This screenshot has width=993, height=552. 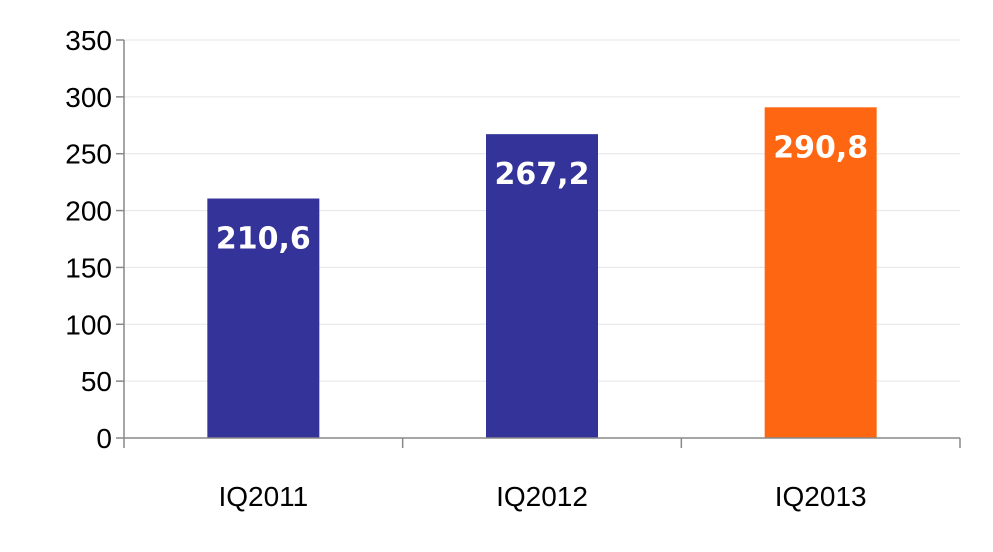 What do you see at coordinates (542, 496) in the screenshot?
I see `x-tick-label: IQ2012` at bounding box center [542, 496].